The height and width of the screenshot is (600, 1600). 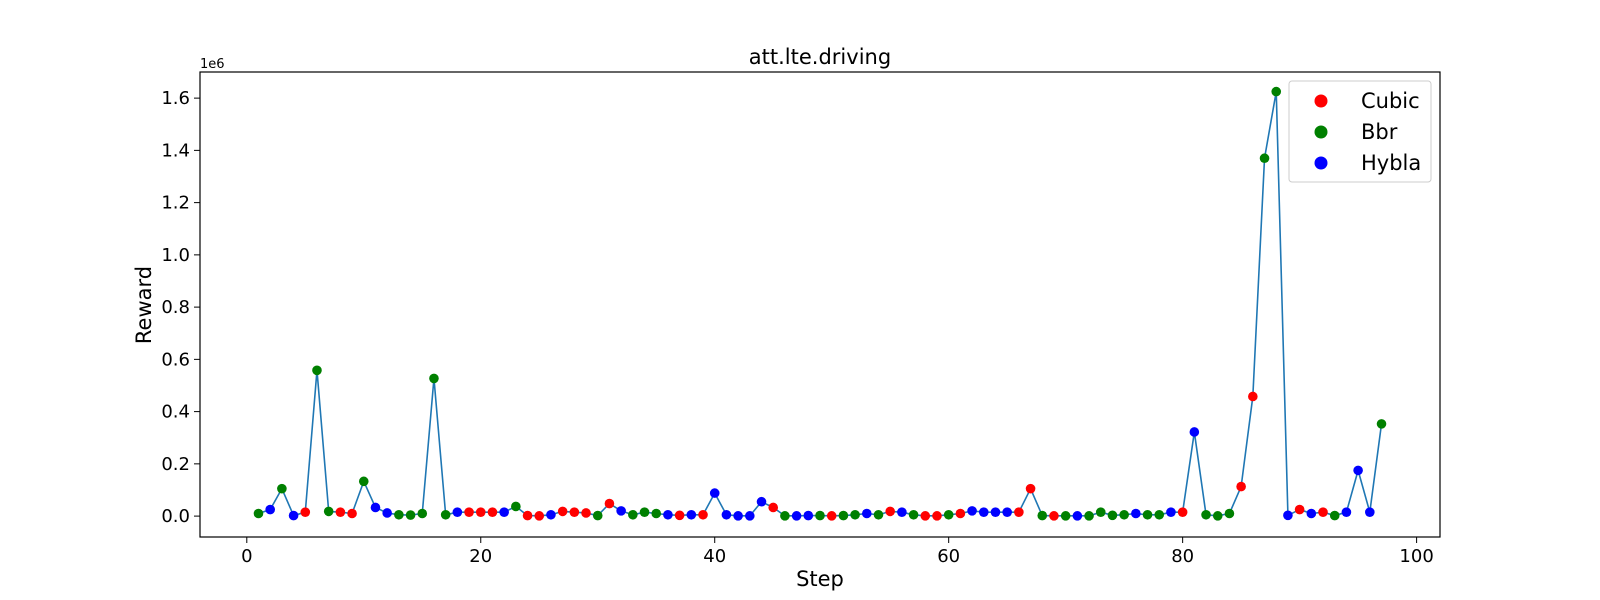 I want to click on legend-label-bbr: Bbr, so click(x=1379, y=132).